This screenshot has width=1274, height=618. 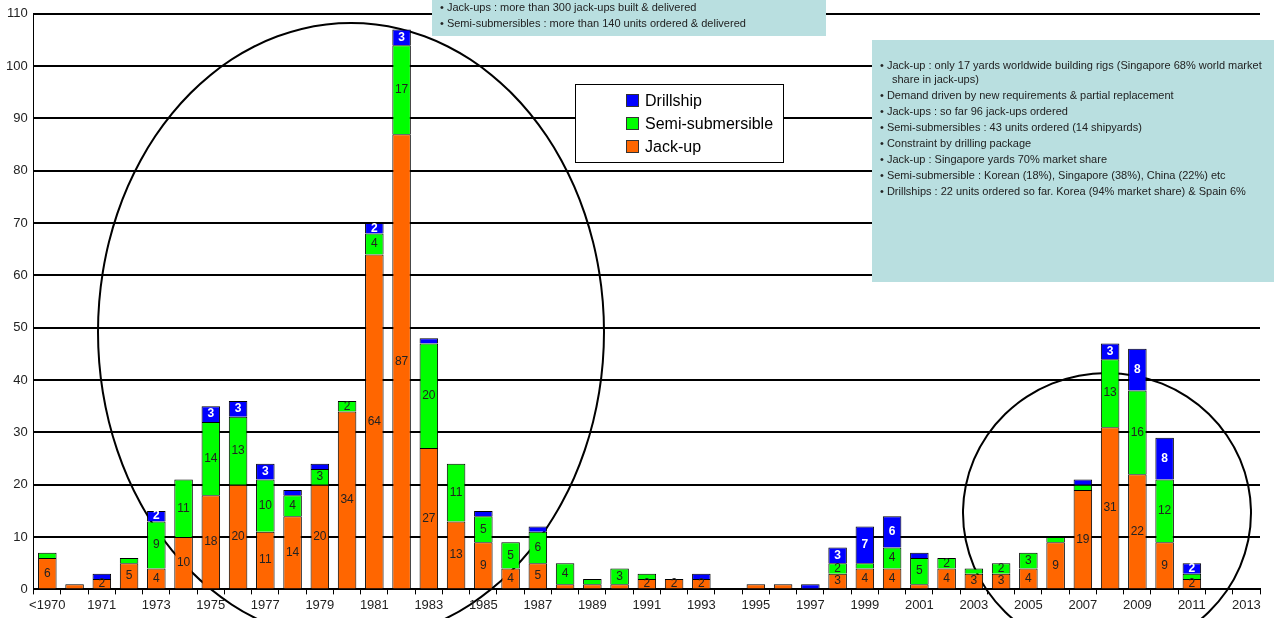 I want to click on x-tick-label: <1970, so click(x=47, y=604).